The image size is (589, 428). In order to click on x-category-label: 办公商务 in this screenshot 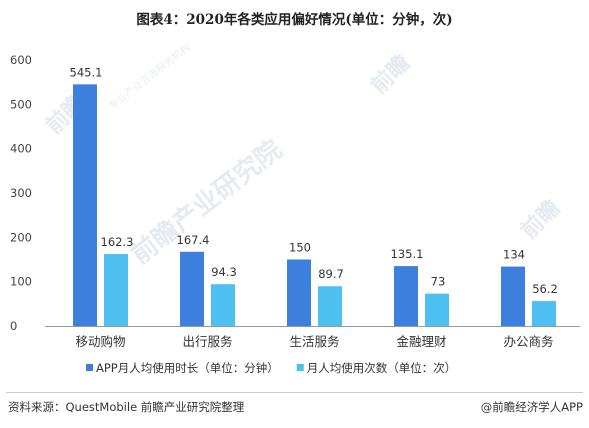, I will do `click(528, 341)`.